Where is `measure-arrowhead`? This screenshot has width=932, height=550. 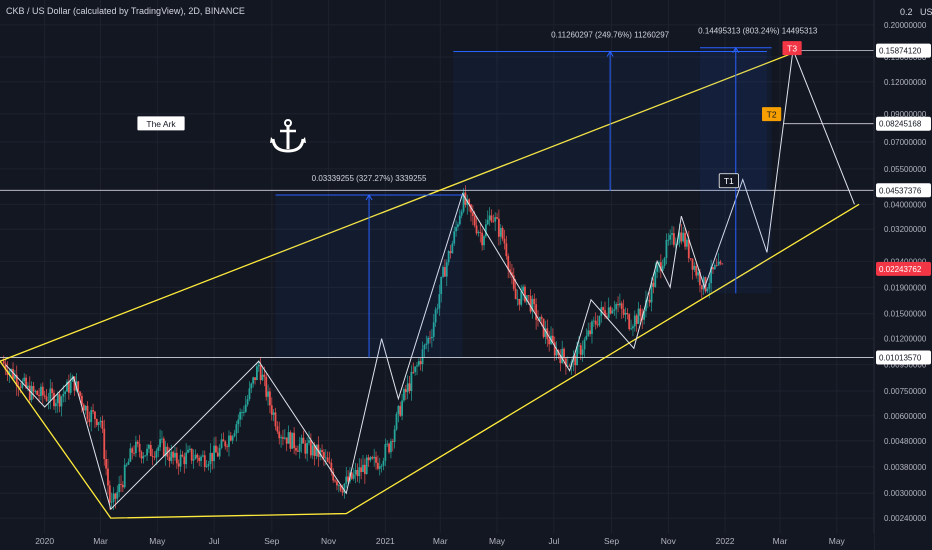 measure-arrowhead is located at coordinates (736, 49).